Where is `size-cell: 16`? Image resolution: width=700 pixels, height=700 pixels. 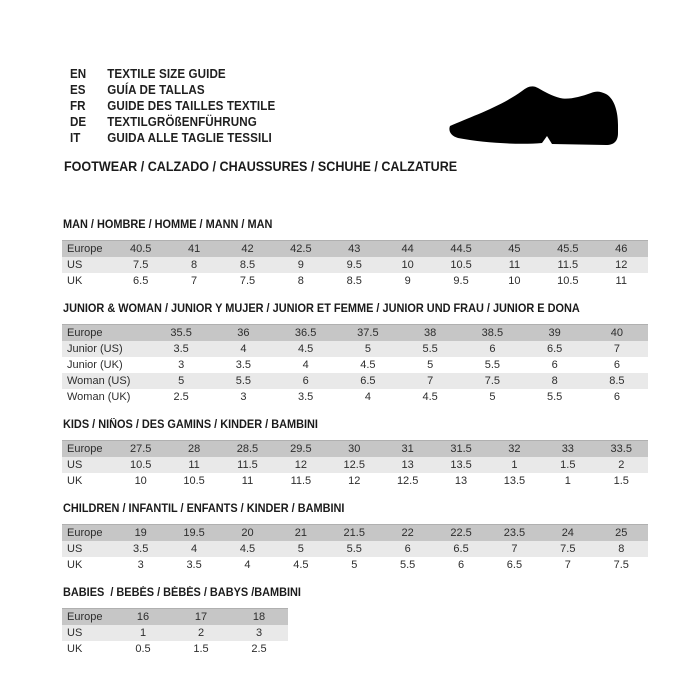 size-cell: 16 is located at coordinates (143, 617).